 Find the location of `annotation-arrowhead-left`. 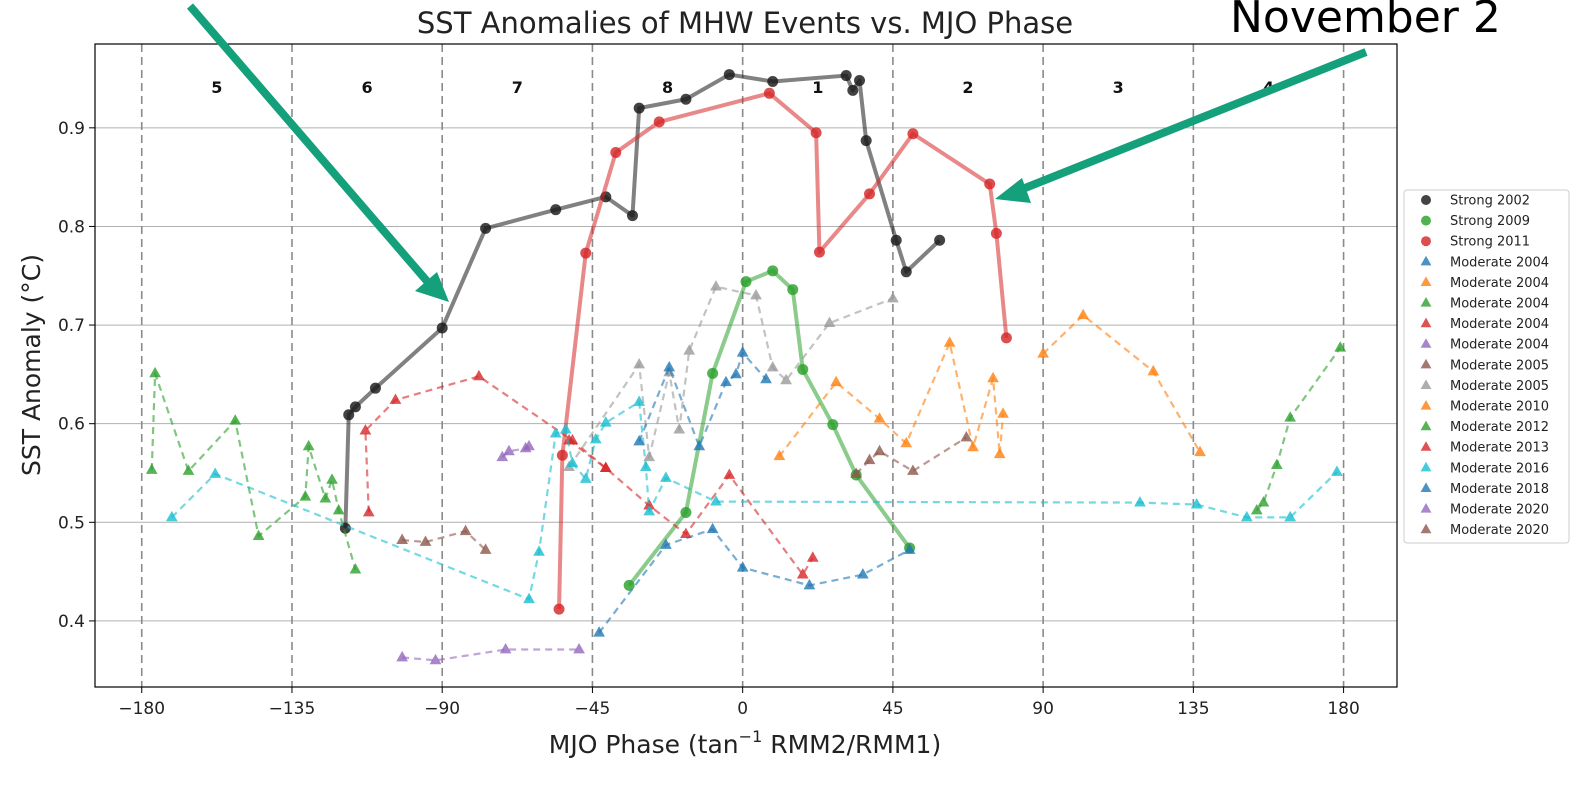

annotation-arrowhead-left is located at coordinates (432, 287).